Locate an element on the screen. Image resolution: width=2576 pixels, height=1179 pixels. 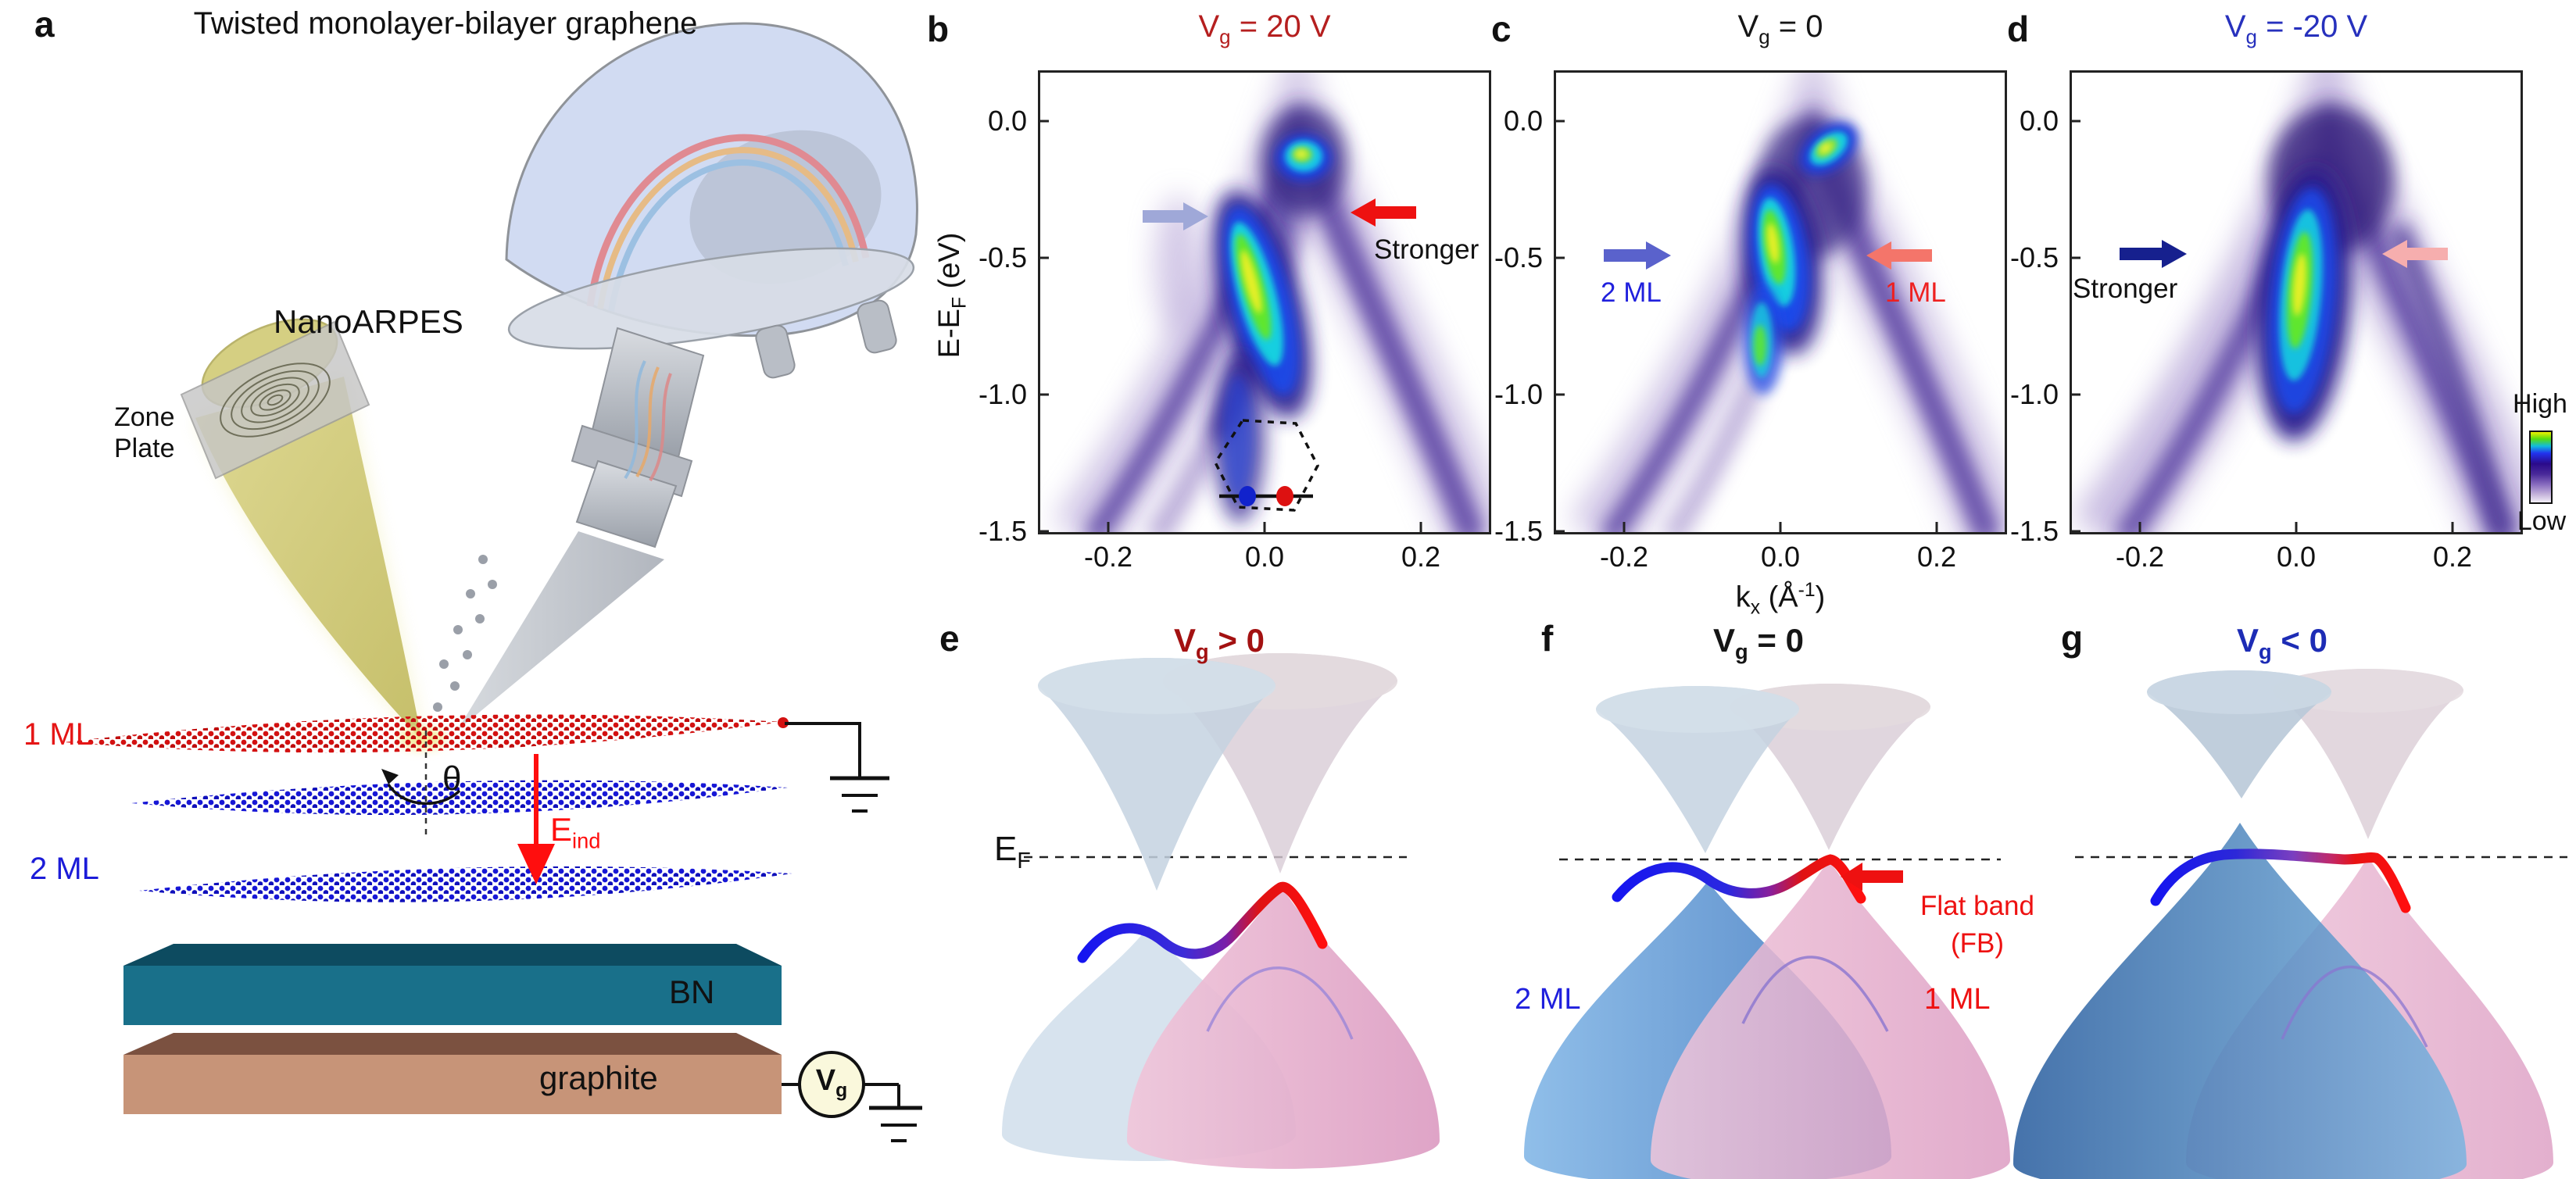
monolayer-contact-dot is located at coordinates (783, 722).